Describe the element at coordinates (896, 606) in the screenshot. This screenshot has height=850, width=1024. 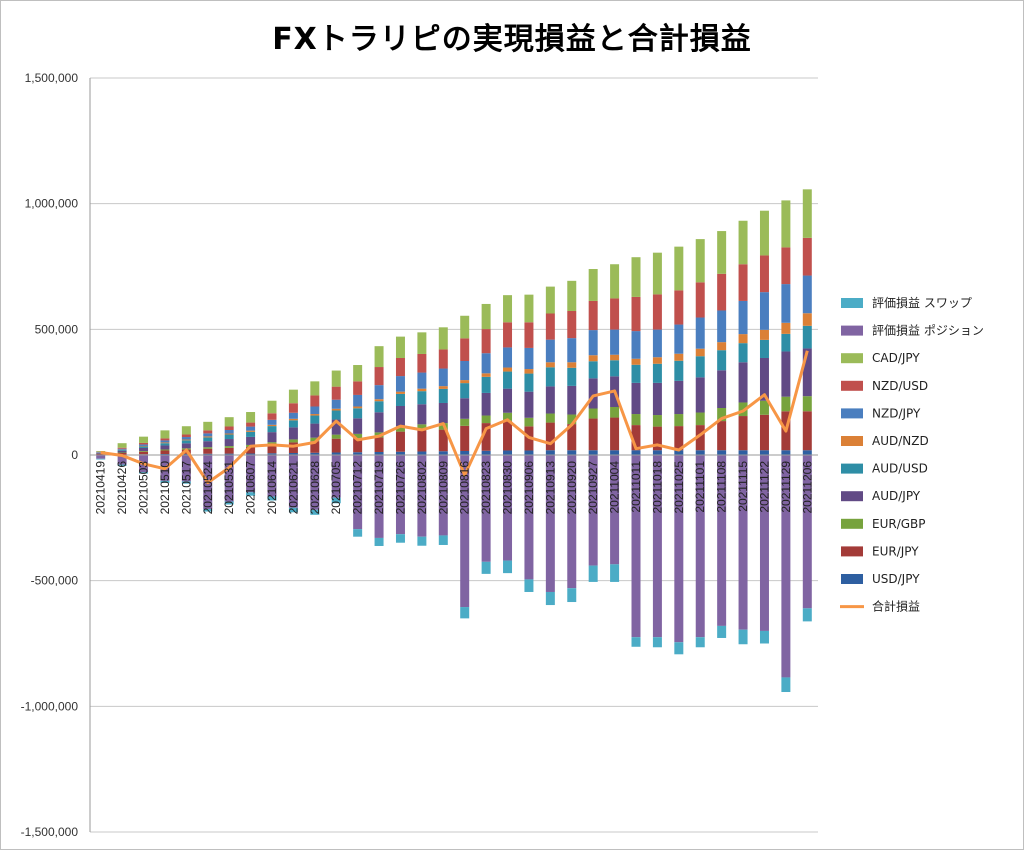
I see `legend-label: 合計損益` at that location.